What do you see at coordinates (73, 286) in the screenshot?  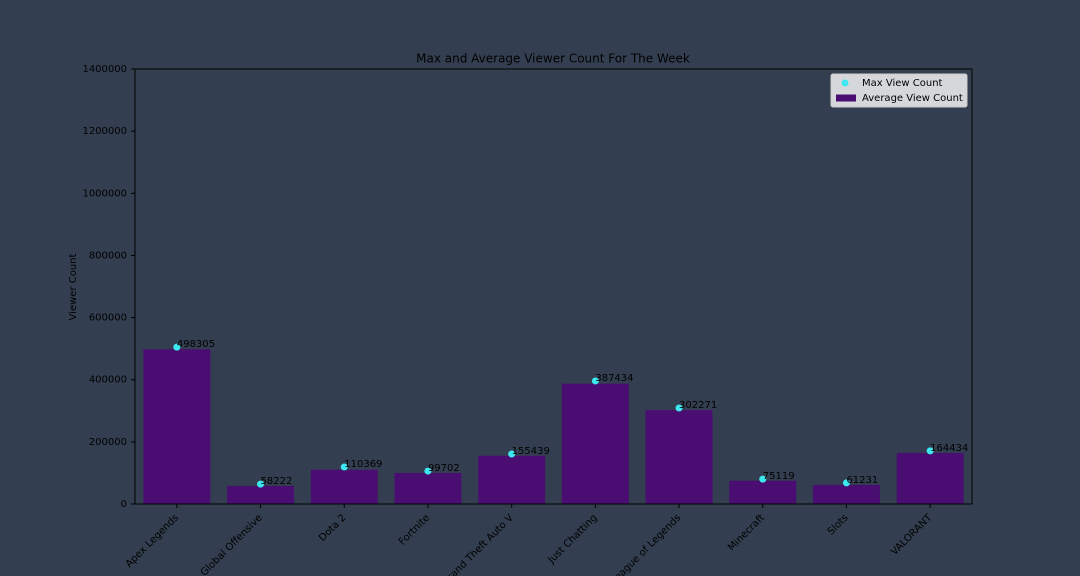 I see `y-axis-label: Viewer Count` at bounding box center [73, 286].